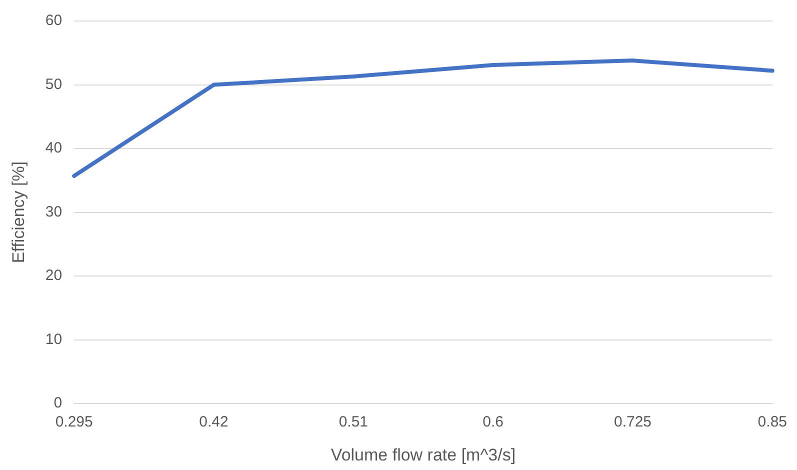 The width and height of the screenshot is (797, 470). I want to click on y-tick-label: 40, so click(53, 148).